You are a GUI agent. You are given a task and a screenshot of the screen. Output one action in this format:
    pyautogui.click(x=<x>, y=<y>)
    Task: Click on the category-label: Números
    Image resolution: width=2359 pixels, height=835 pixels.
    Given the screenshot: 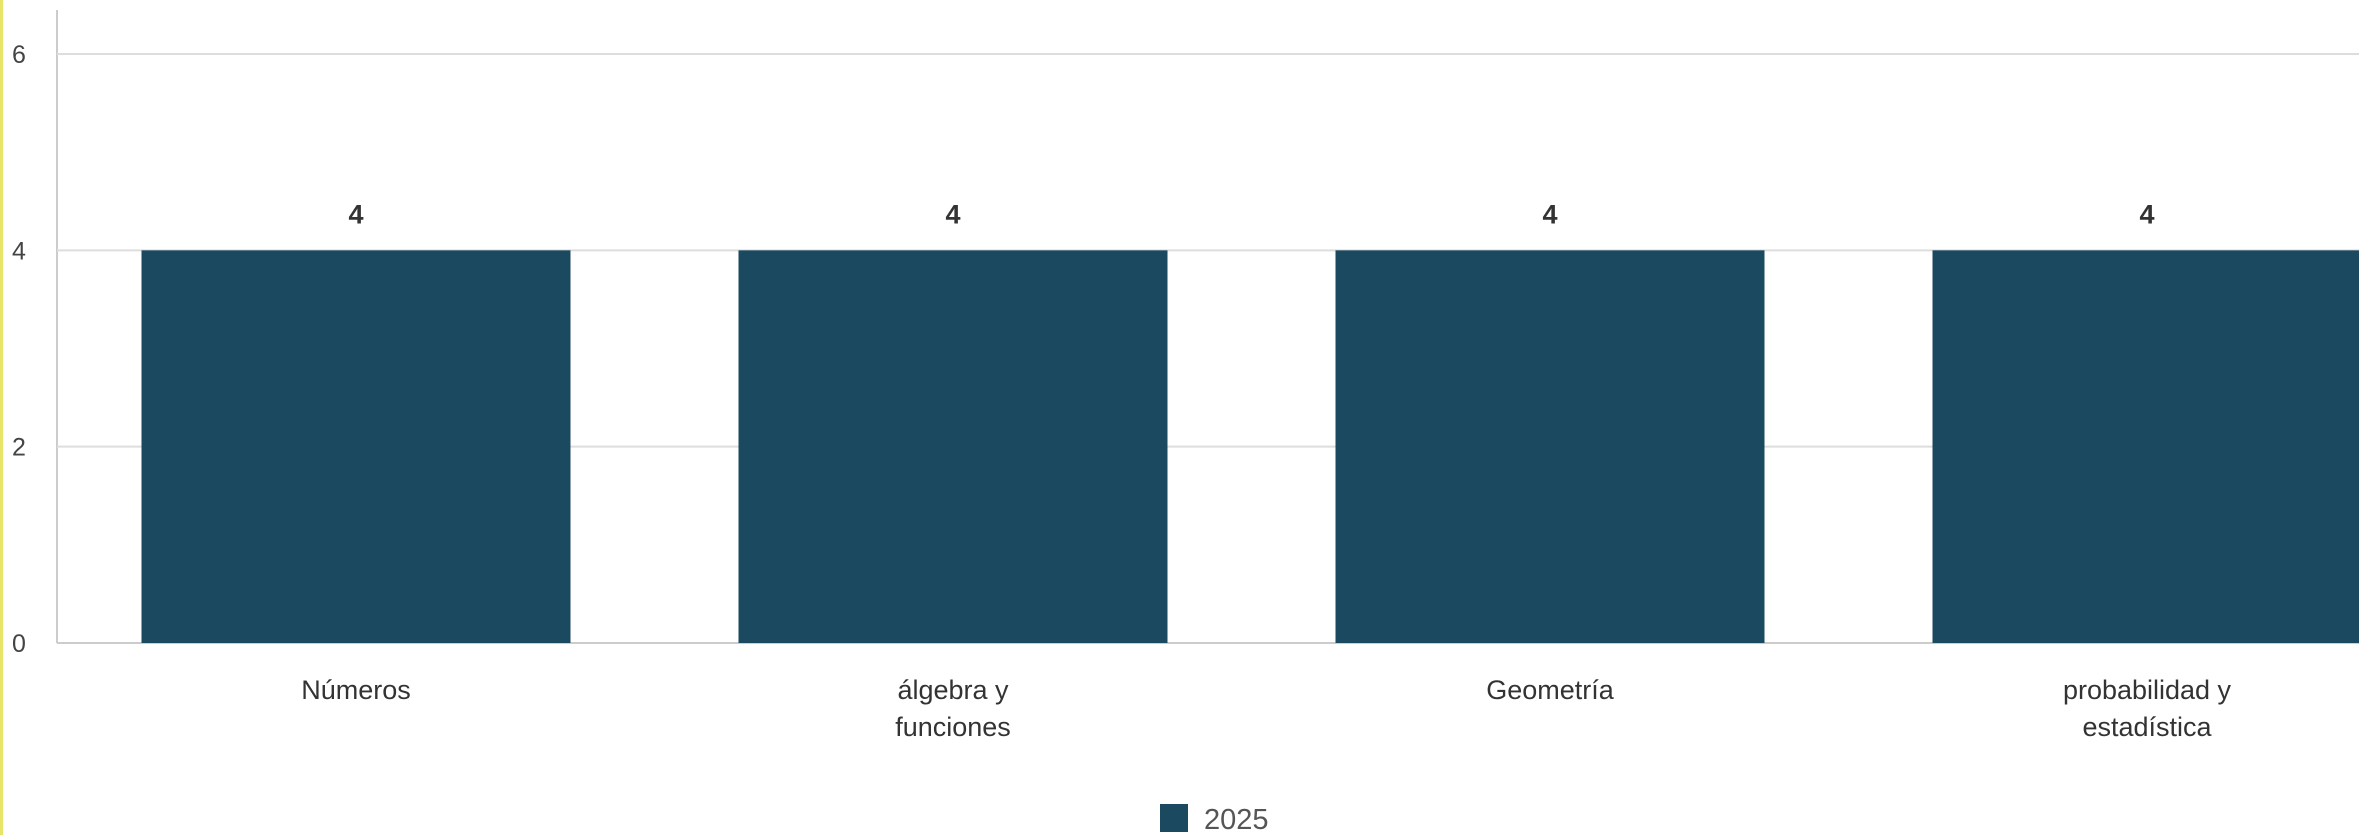 What is the action you would take?
    pyautogui.click(x=356, y=690)
    